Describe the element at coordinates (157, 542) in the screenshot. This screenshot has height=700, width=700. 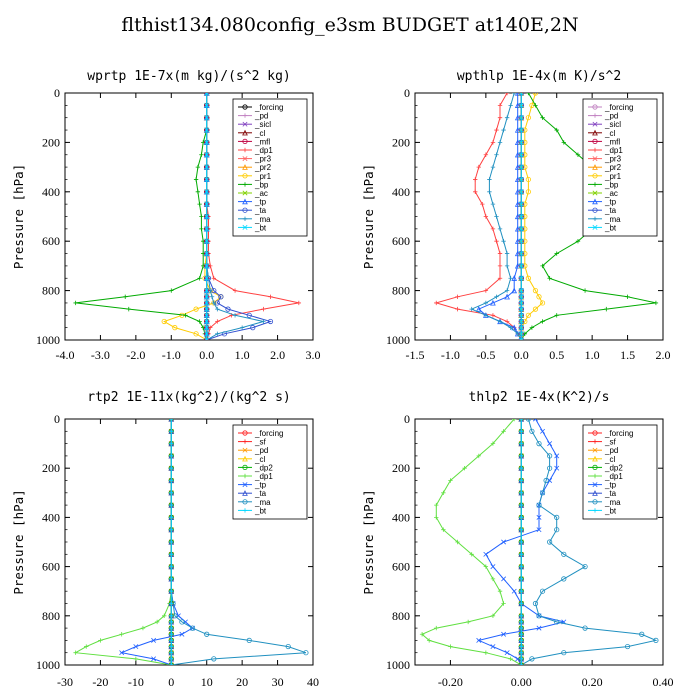
I see `series-line-tp` at that location.